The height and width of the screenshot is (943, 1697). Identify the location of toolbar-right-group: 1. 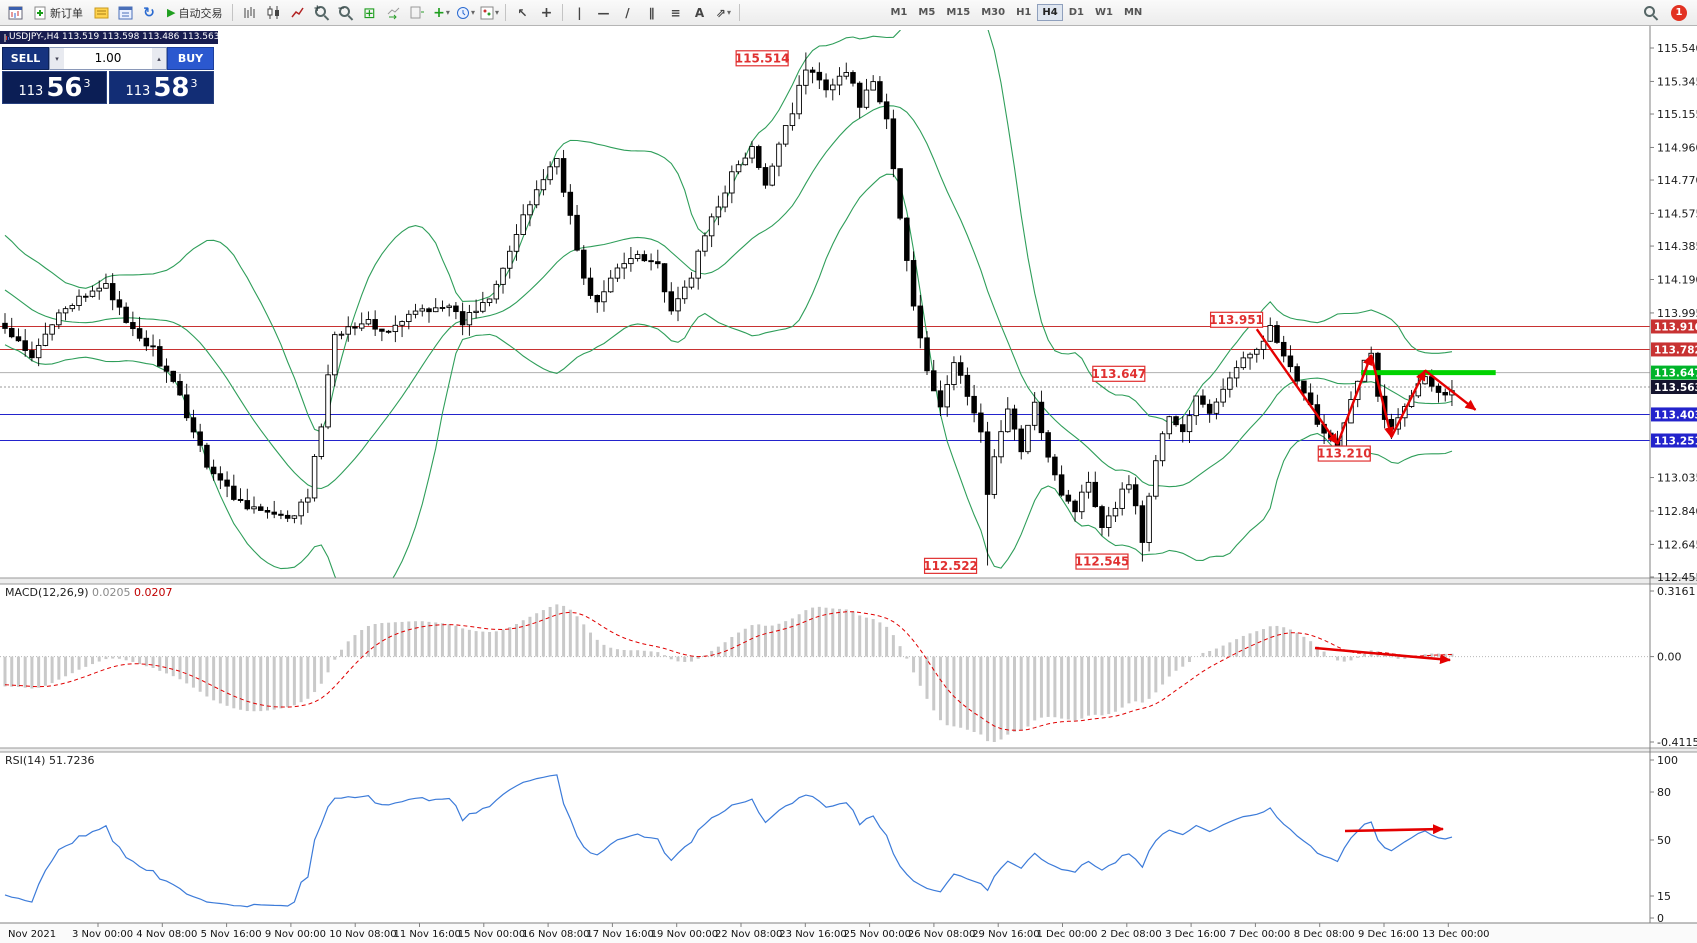
(1663, 13).